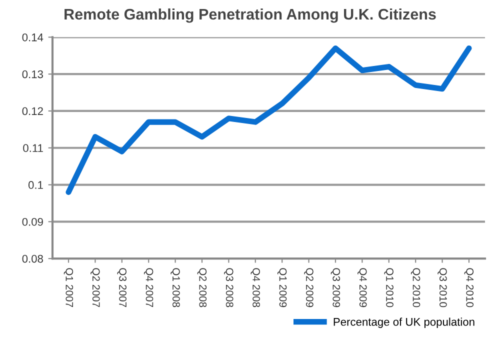 The height and width of the screenshot is (338, 500). I want to click on y-tick-label: 0.13, so click(32, 74).